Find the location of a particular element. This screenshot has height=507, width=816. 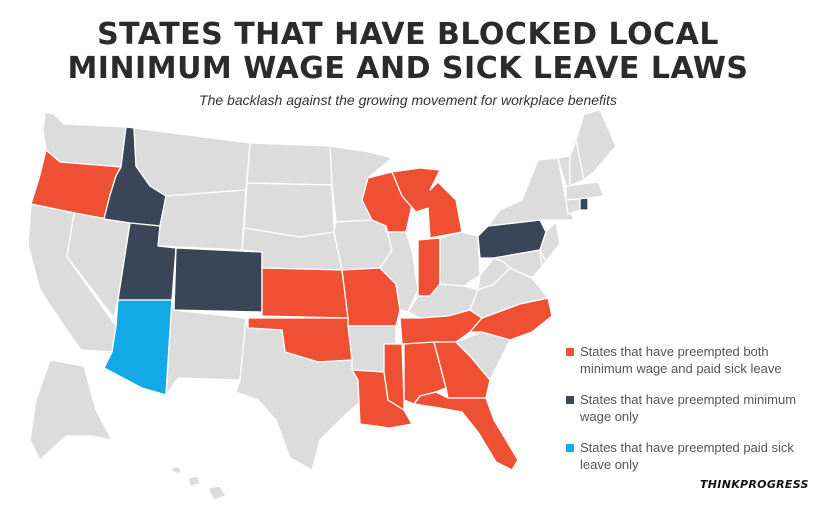

title-line-2: MINIMUM WAGE AND SICK LEAVE LAWS is located at coordinates (408, 68).